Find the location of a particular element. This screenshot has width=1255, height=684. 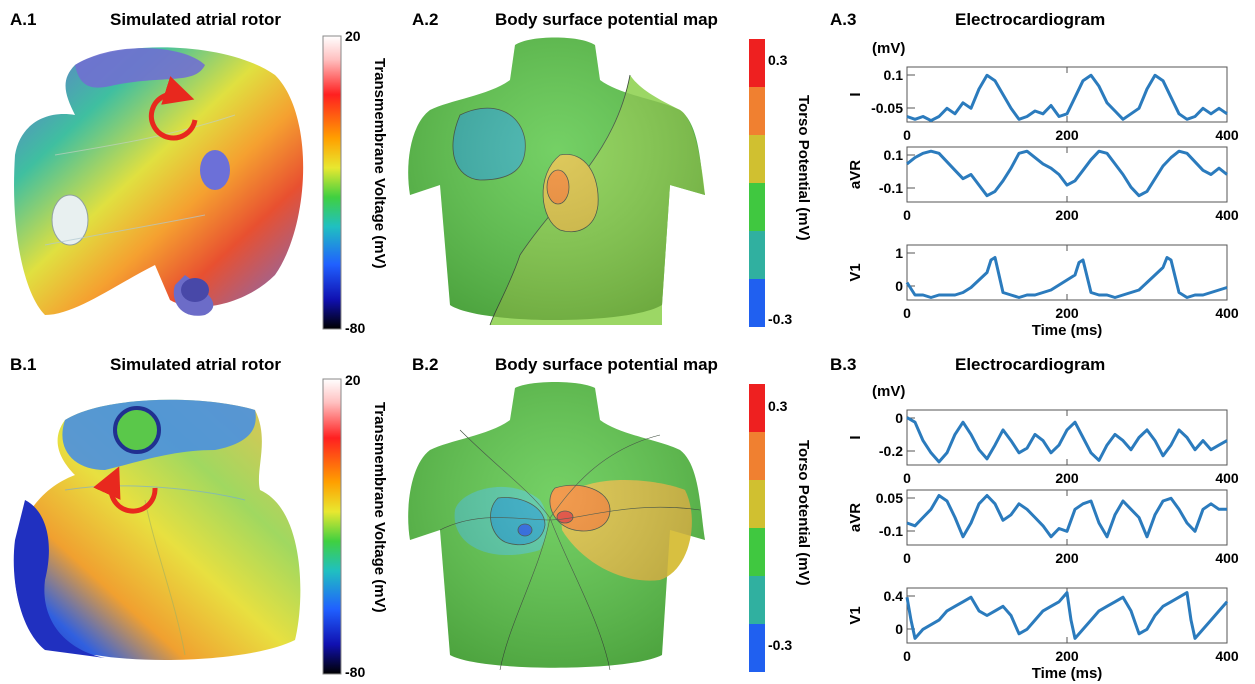

panel-title-a3: Electrocardiogram is located at coordinates (1030, 19).